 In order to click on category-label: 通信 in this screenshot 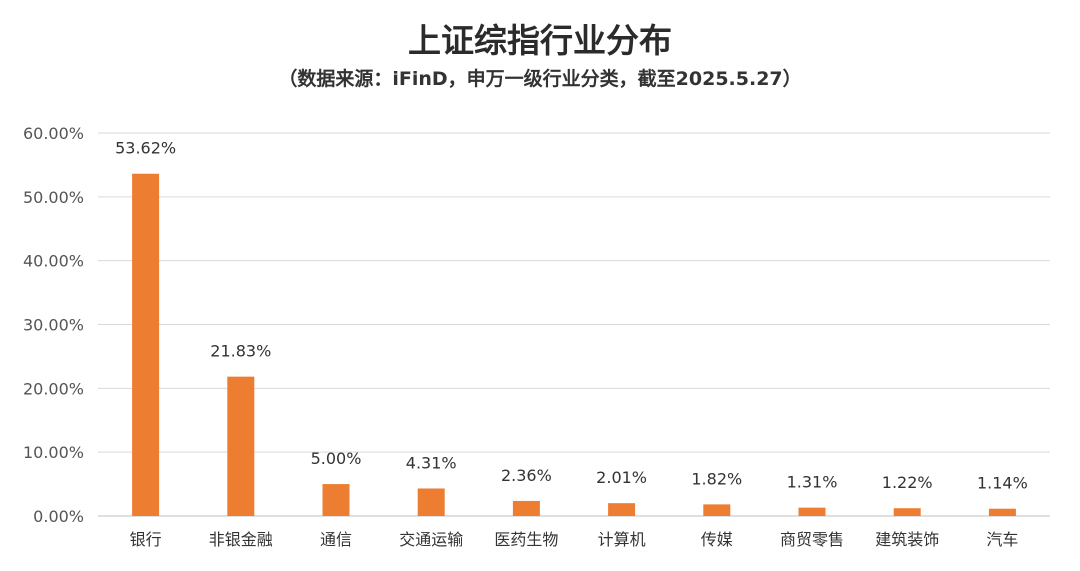, I will do `click(336, 539)`.